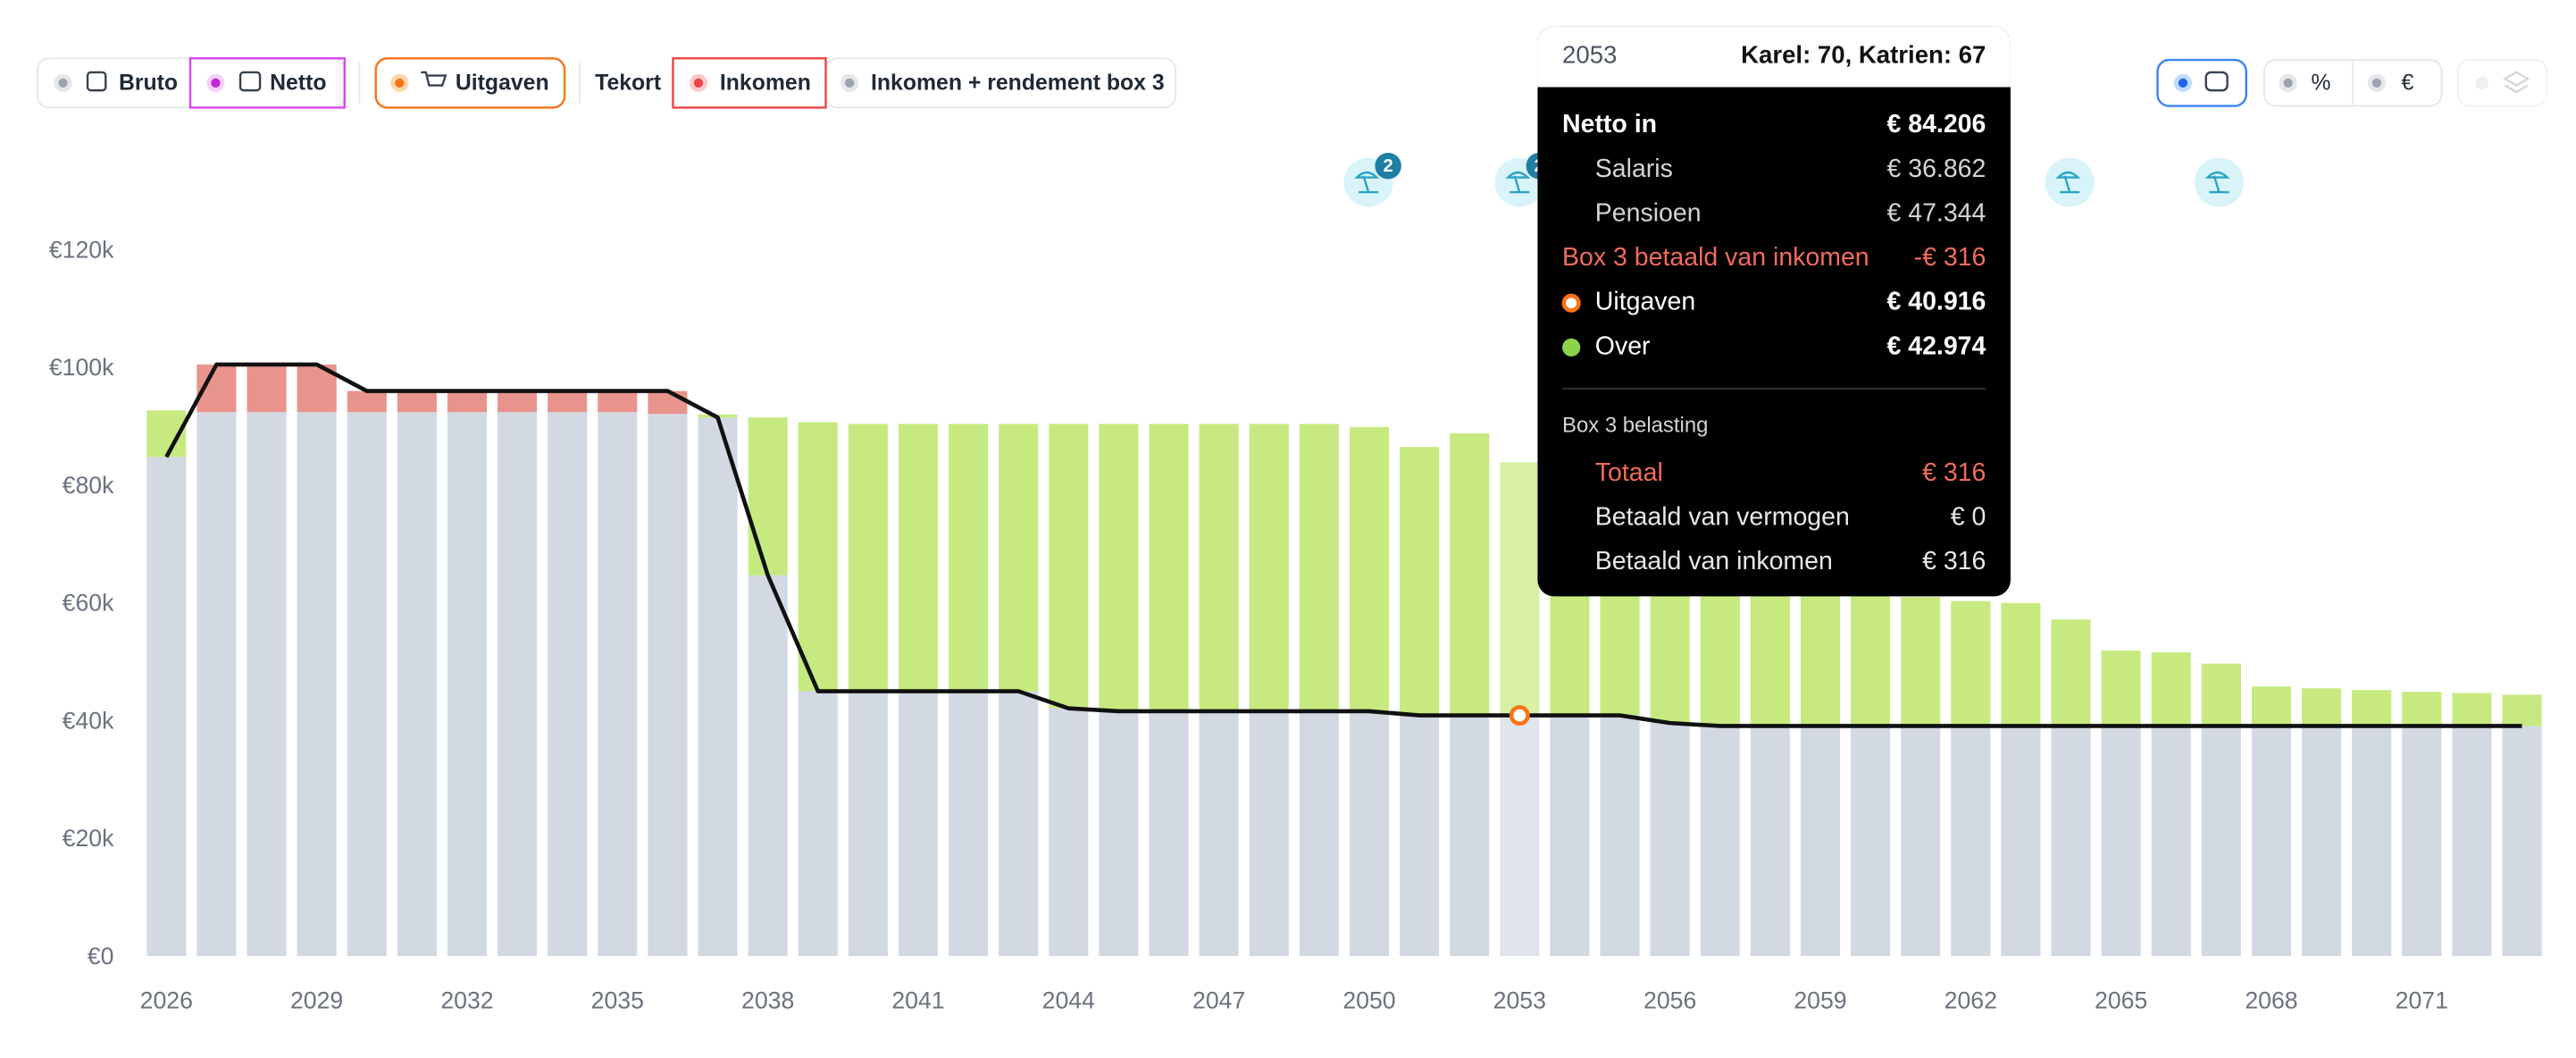  Describe the element at coordinates (1716, 257) in the screenshot. I see `row-label: Box 3 betaald van inkomen` at that location.